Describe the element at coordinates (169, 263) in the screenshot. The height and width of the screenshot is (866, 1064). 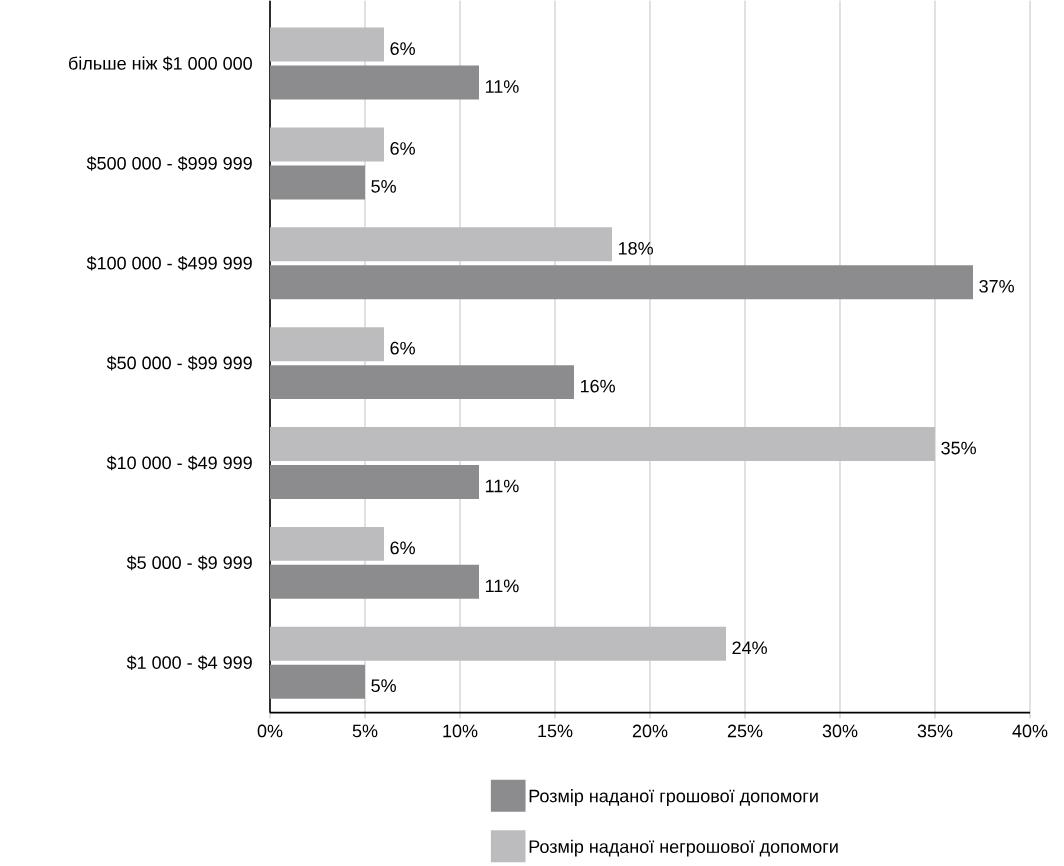
I see `y-tick-label: $100 000 - $499 999` at that location.